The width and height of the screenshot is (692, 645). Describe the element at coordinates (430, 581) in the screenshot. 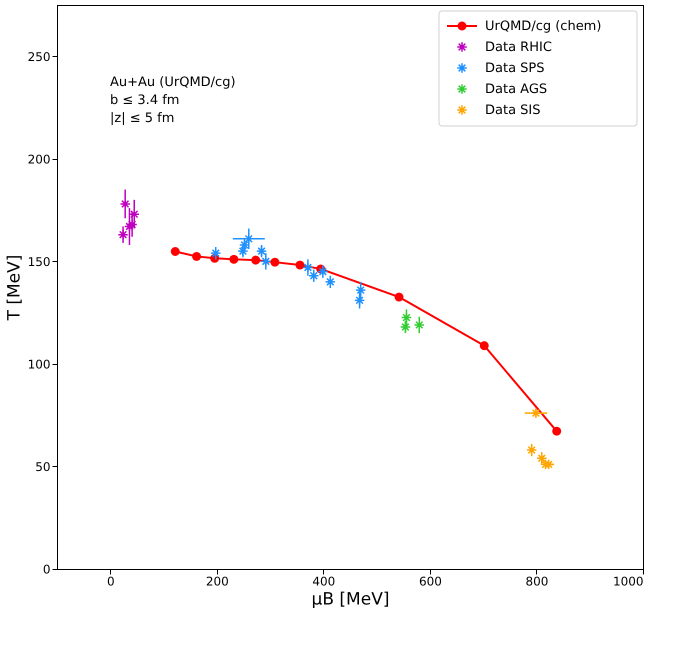

I see `x-tick-label: 600` at that location.